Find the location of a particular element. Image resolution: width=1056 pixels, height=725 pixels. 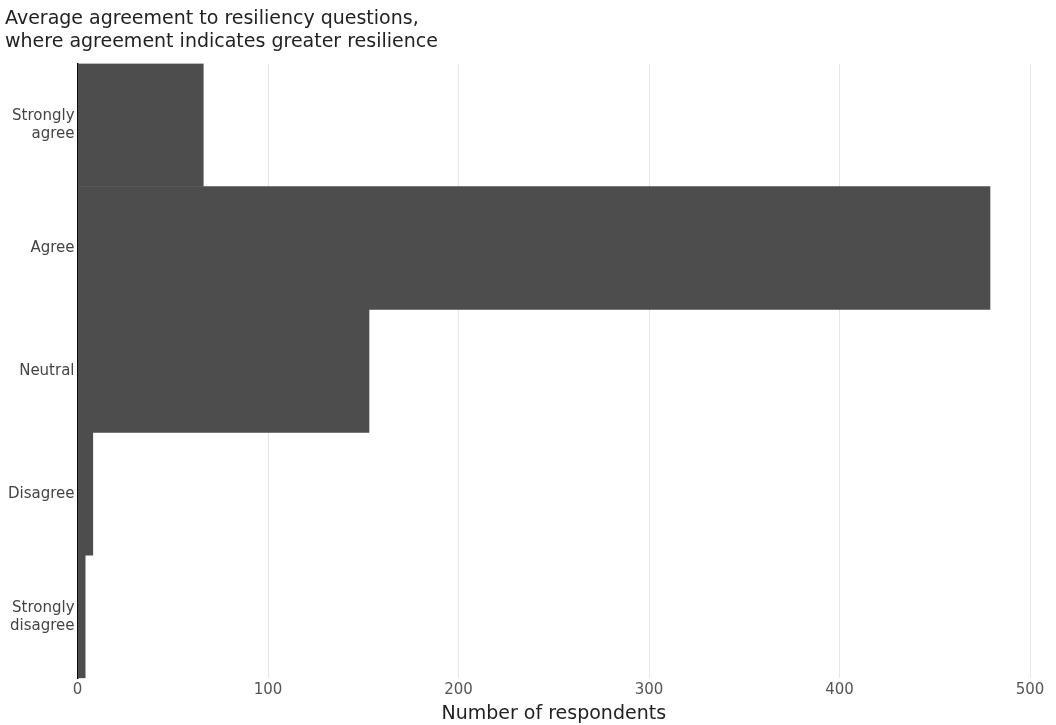

y-tick-label: Strongly disagree is located at coordinates (42, 615).